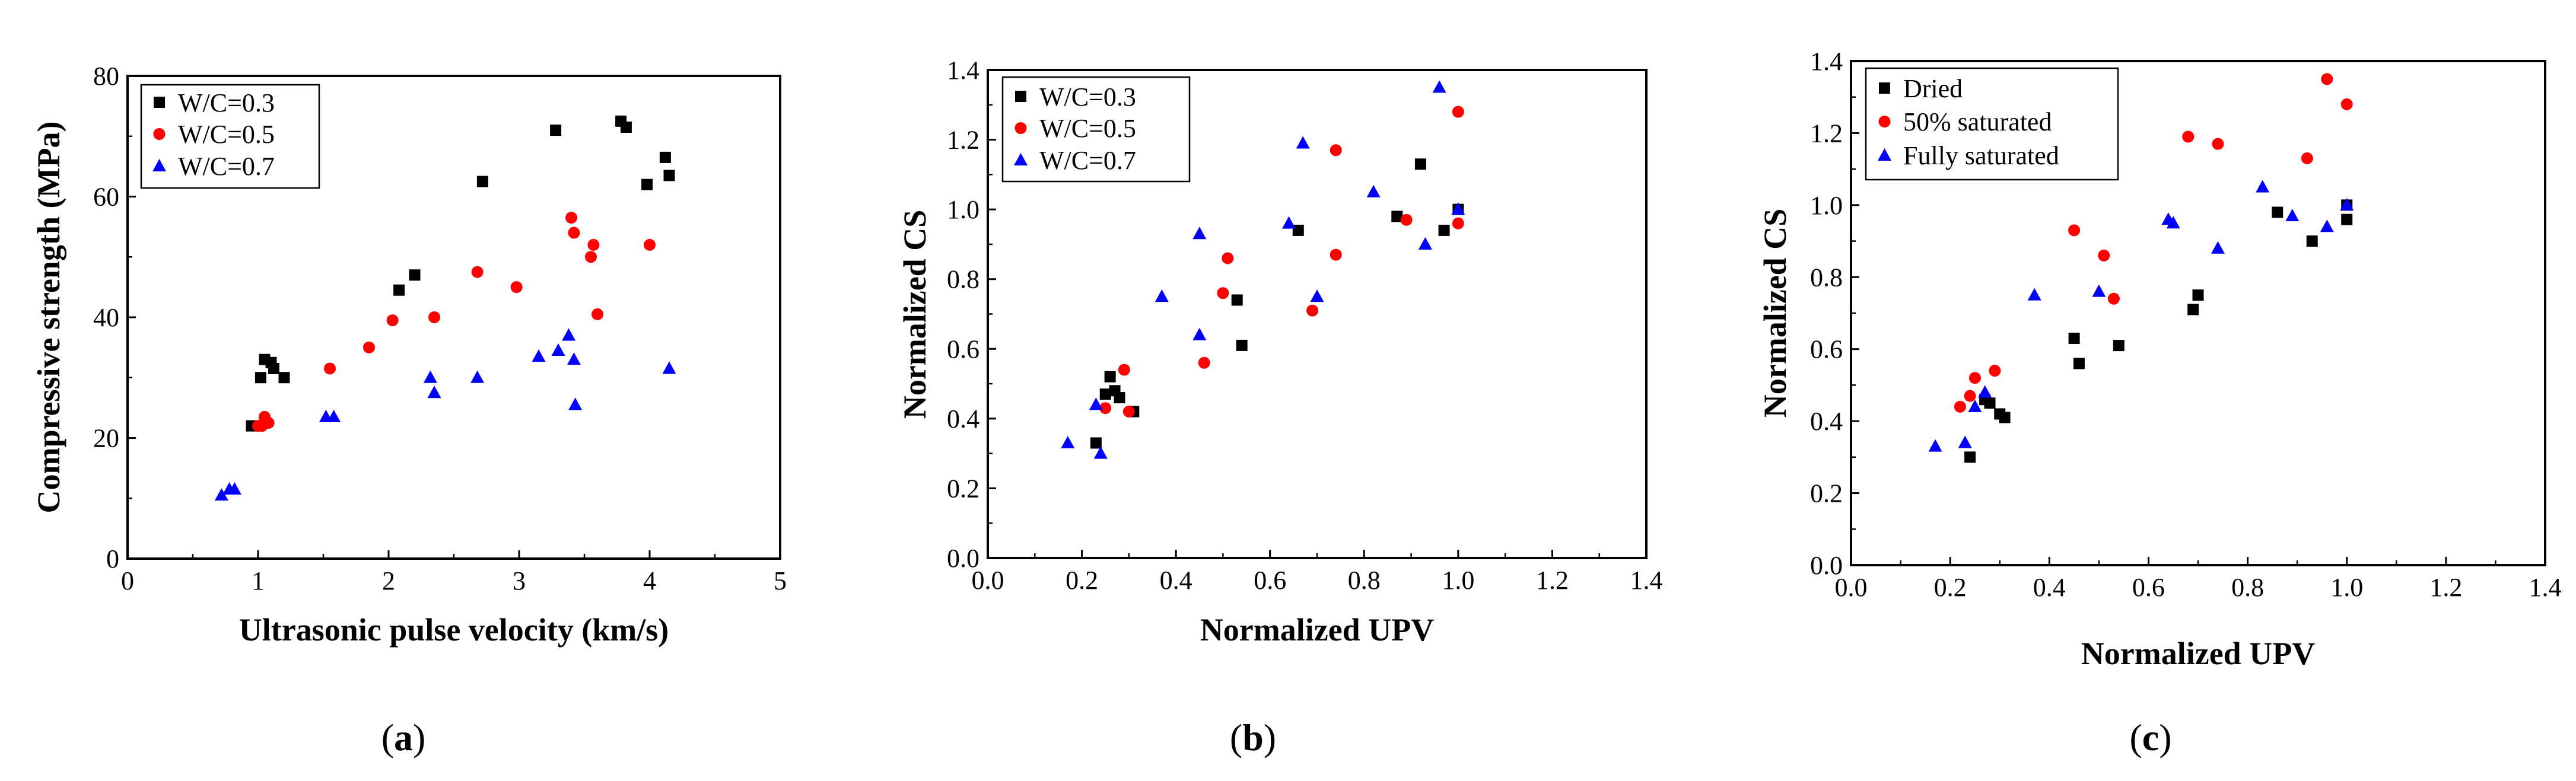 This screenshot has width=2576, height=781. Describe the element at coordinates (780, 580) in the screenshot. I see `x-tick-label: 5` at that location.